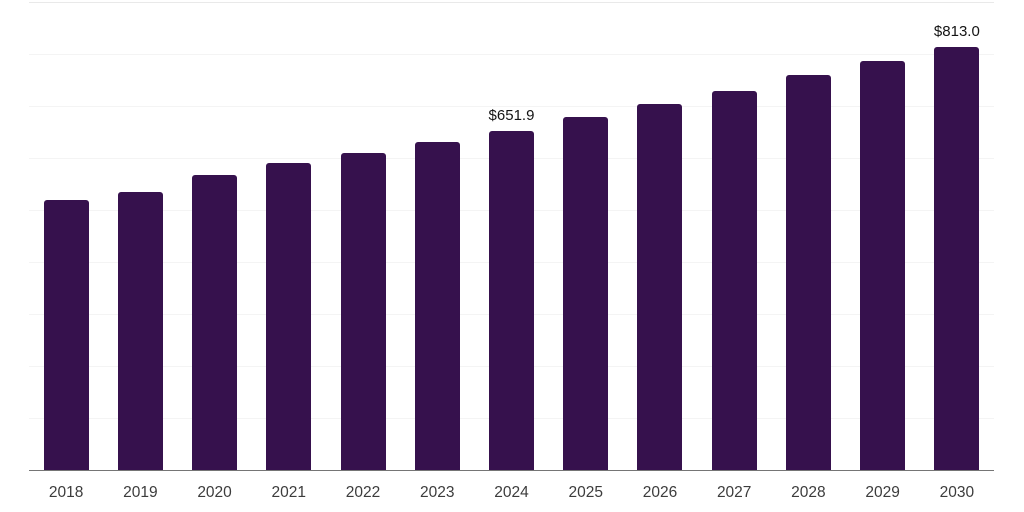  What do you see at coordinates (734, 280) in the screenshot?
I see `bar-2027` at bounding box center [734, 280].